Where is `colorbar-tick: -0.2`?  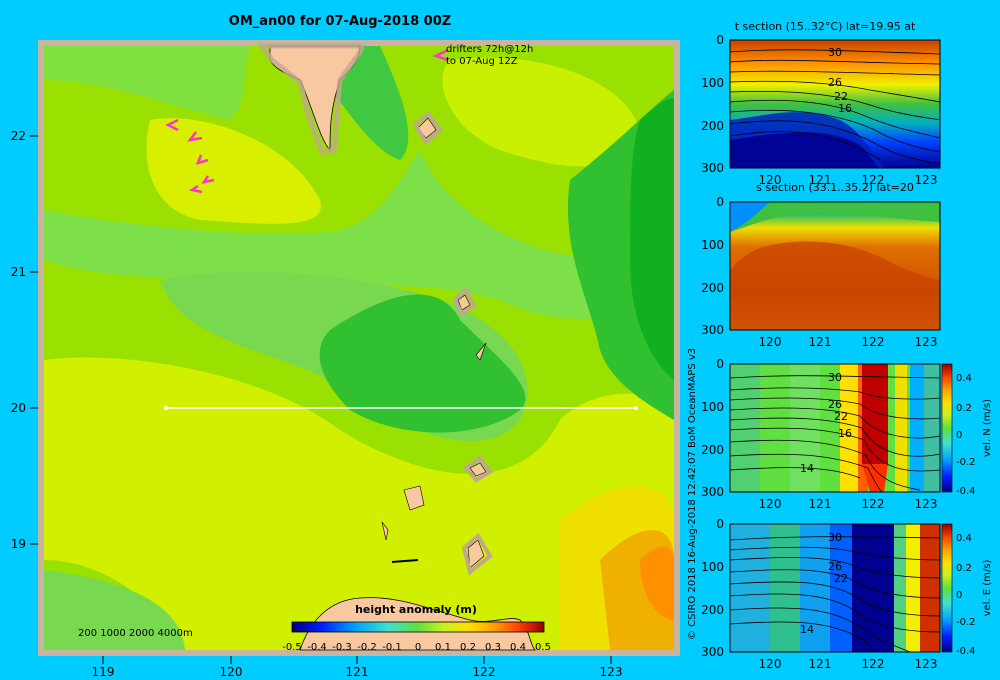
colorbar-tick: -0.2 is located at coordinates (367, 647).